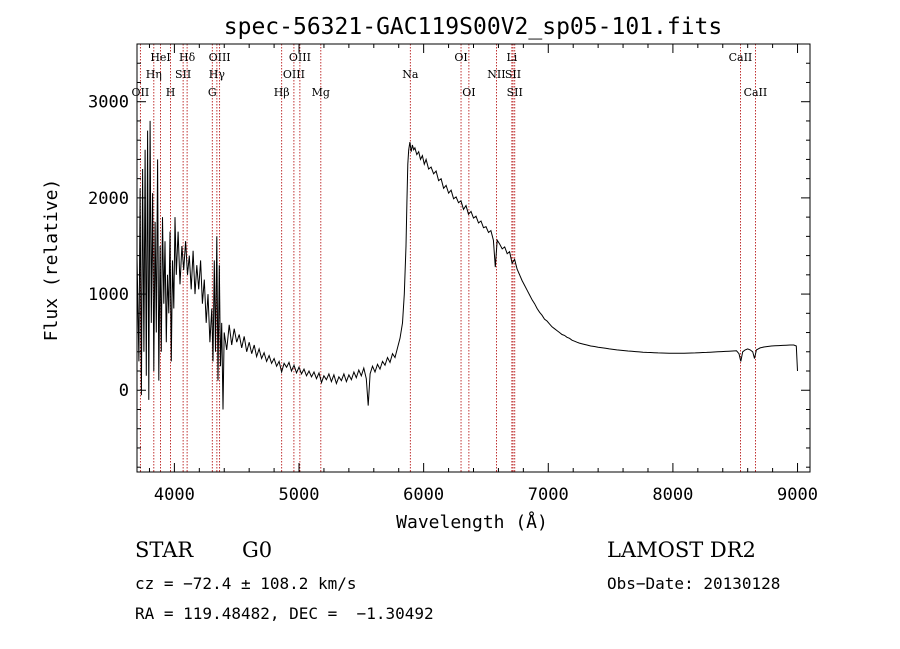 This screenshot has width=900, height=649. Describe the element at coordinates (496, 74) in the screenshot. I see `line-marker-label: NII` at that location.